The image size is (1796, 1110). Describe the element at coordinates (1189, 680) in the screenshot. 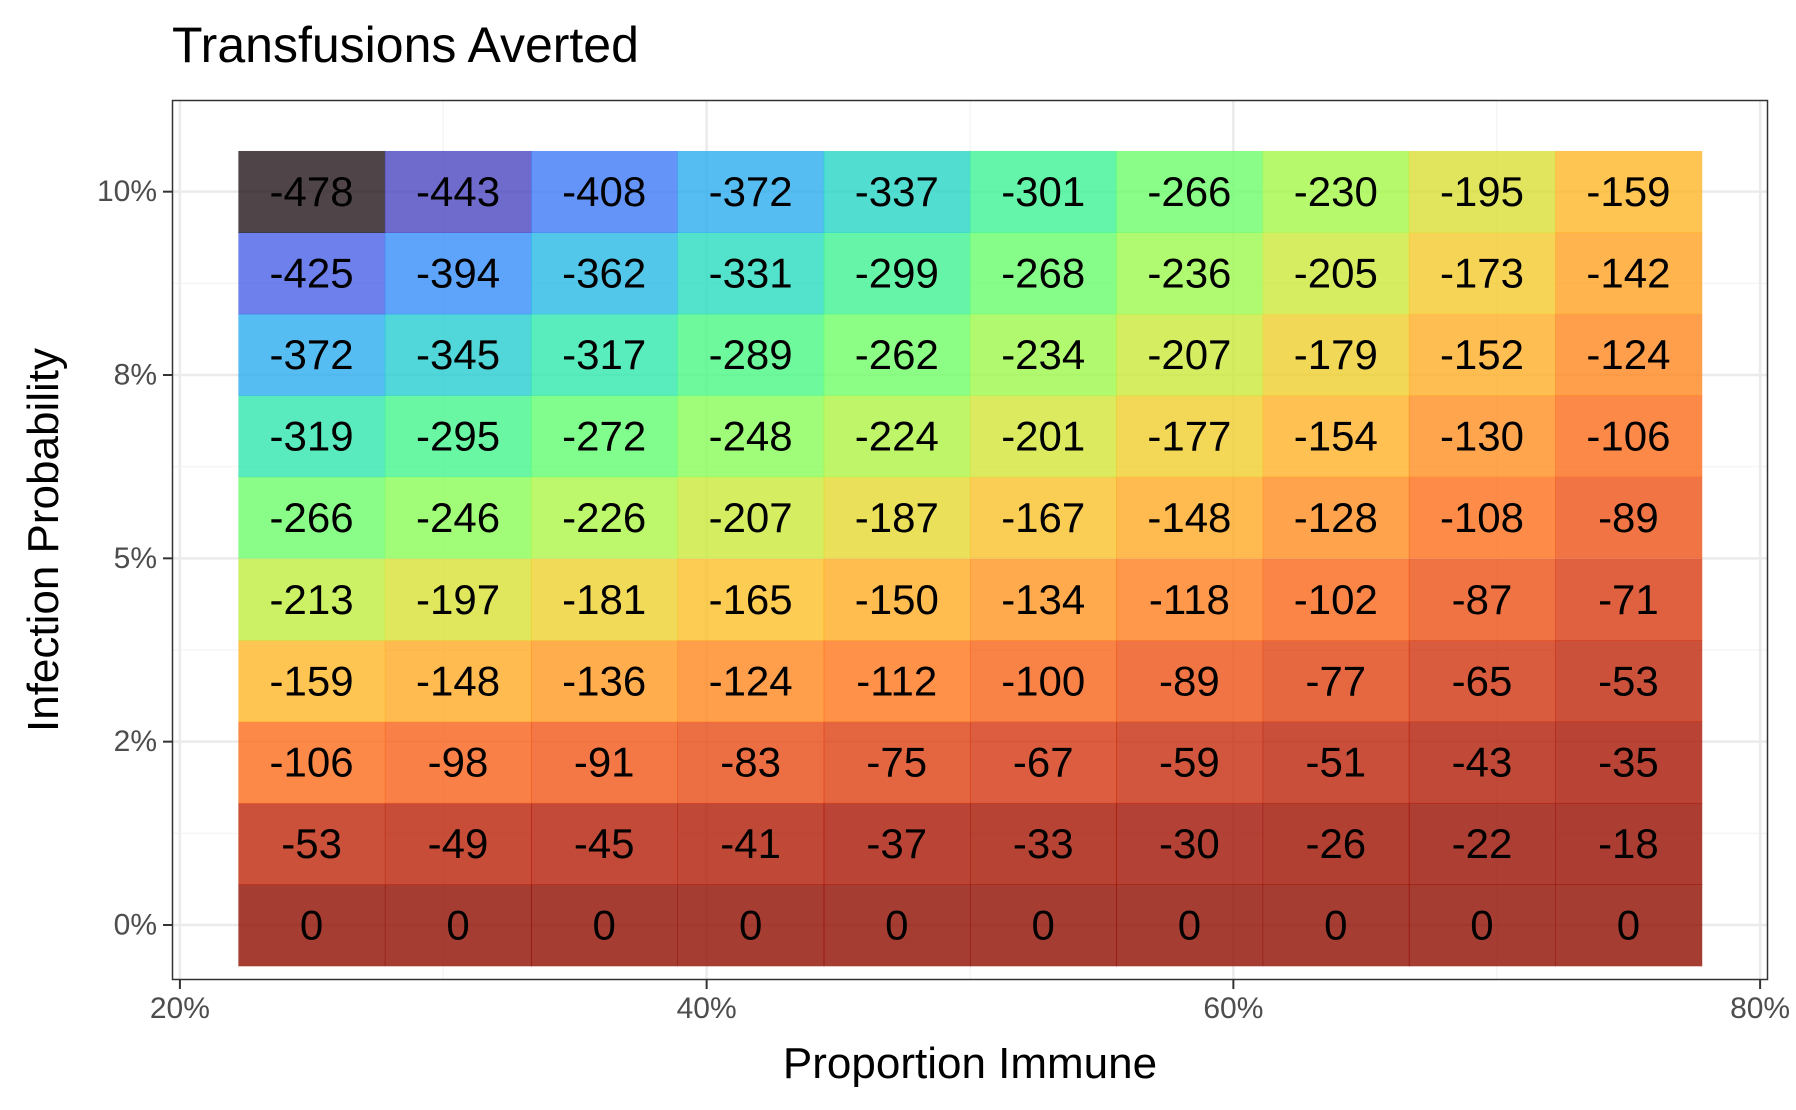

I see `cell-value-label: -89` at that location.